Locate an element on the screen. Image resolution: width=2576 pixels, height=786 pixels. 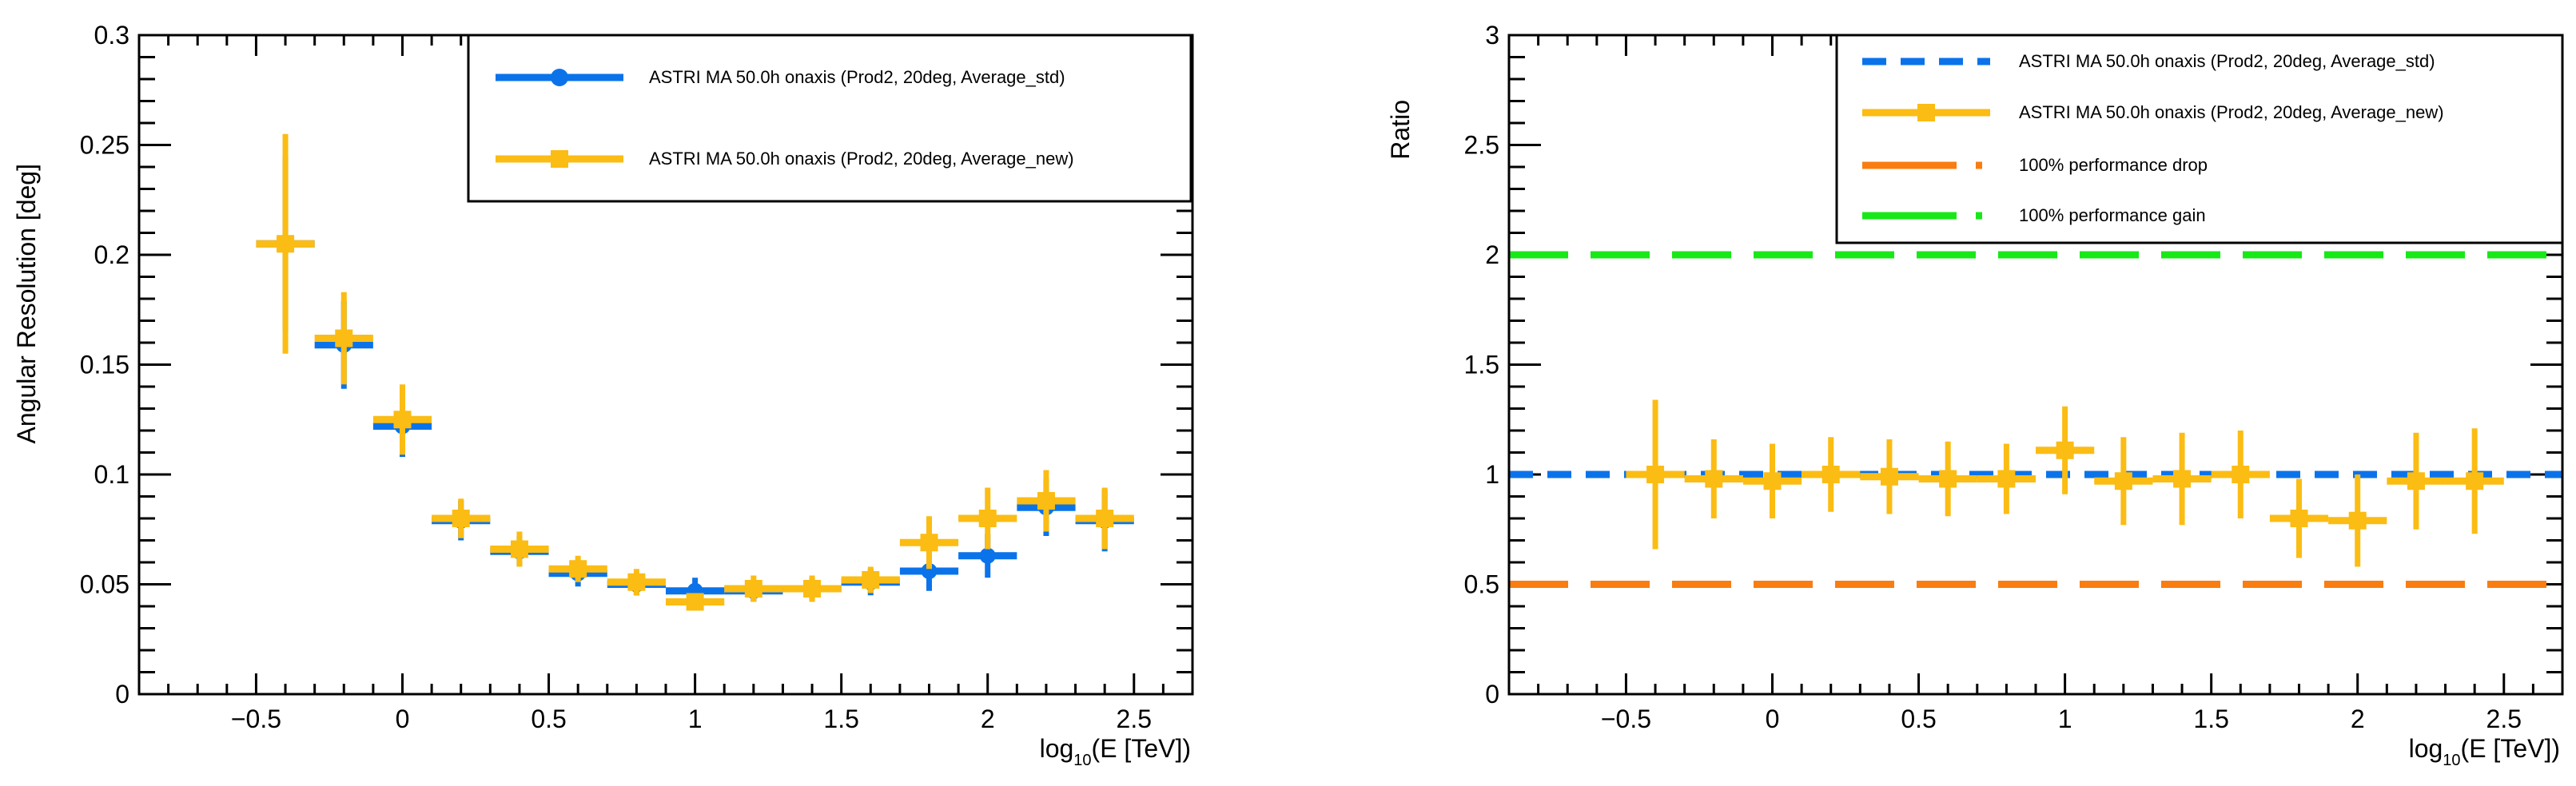
right-x-tick-label: −0.5 is located at coordinates (1626, 719).